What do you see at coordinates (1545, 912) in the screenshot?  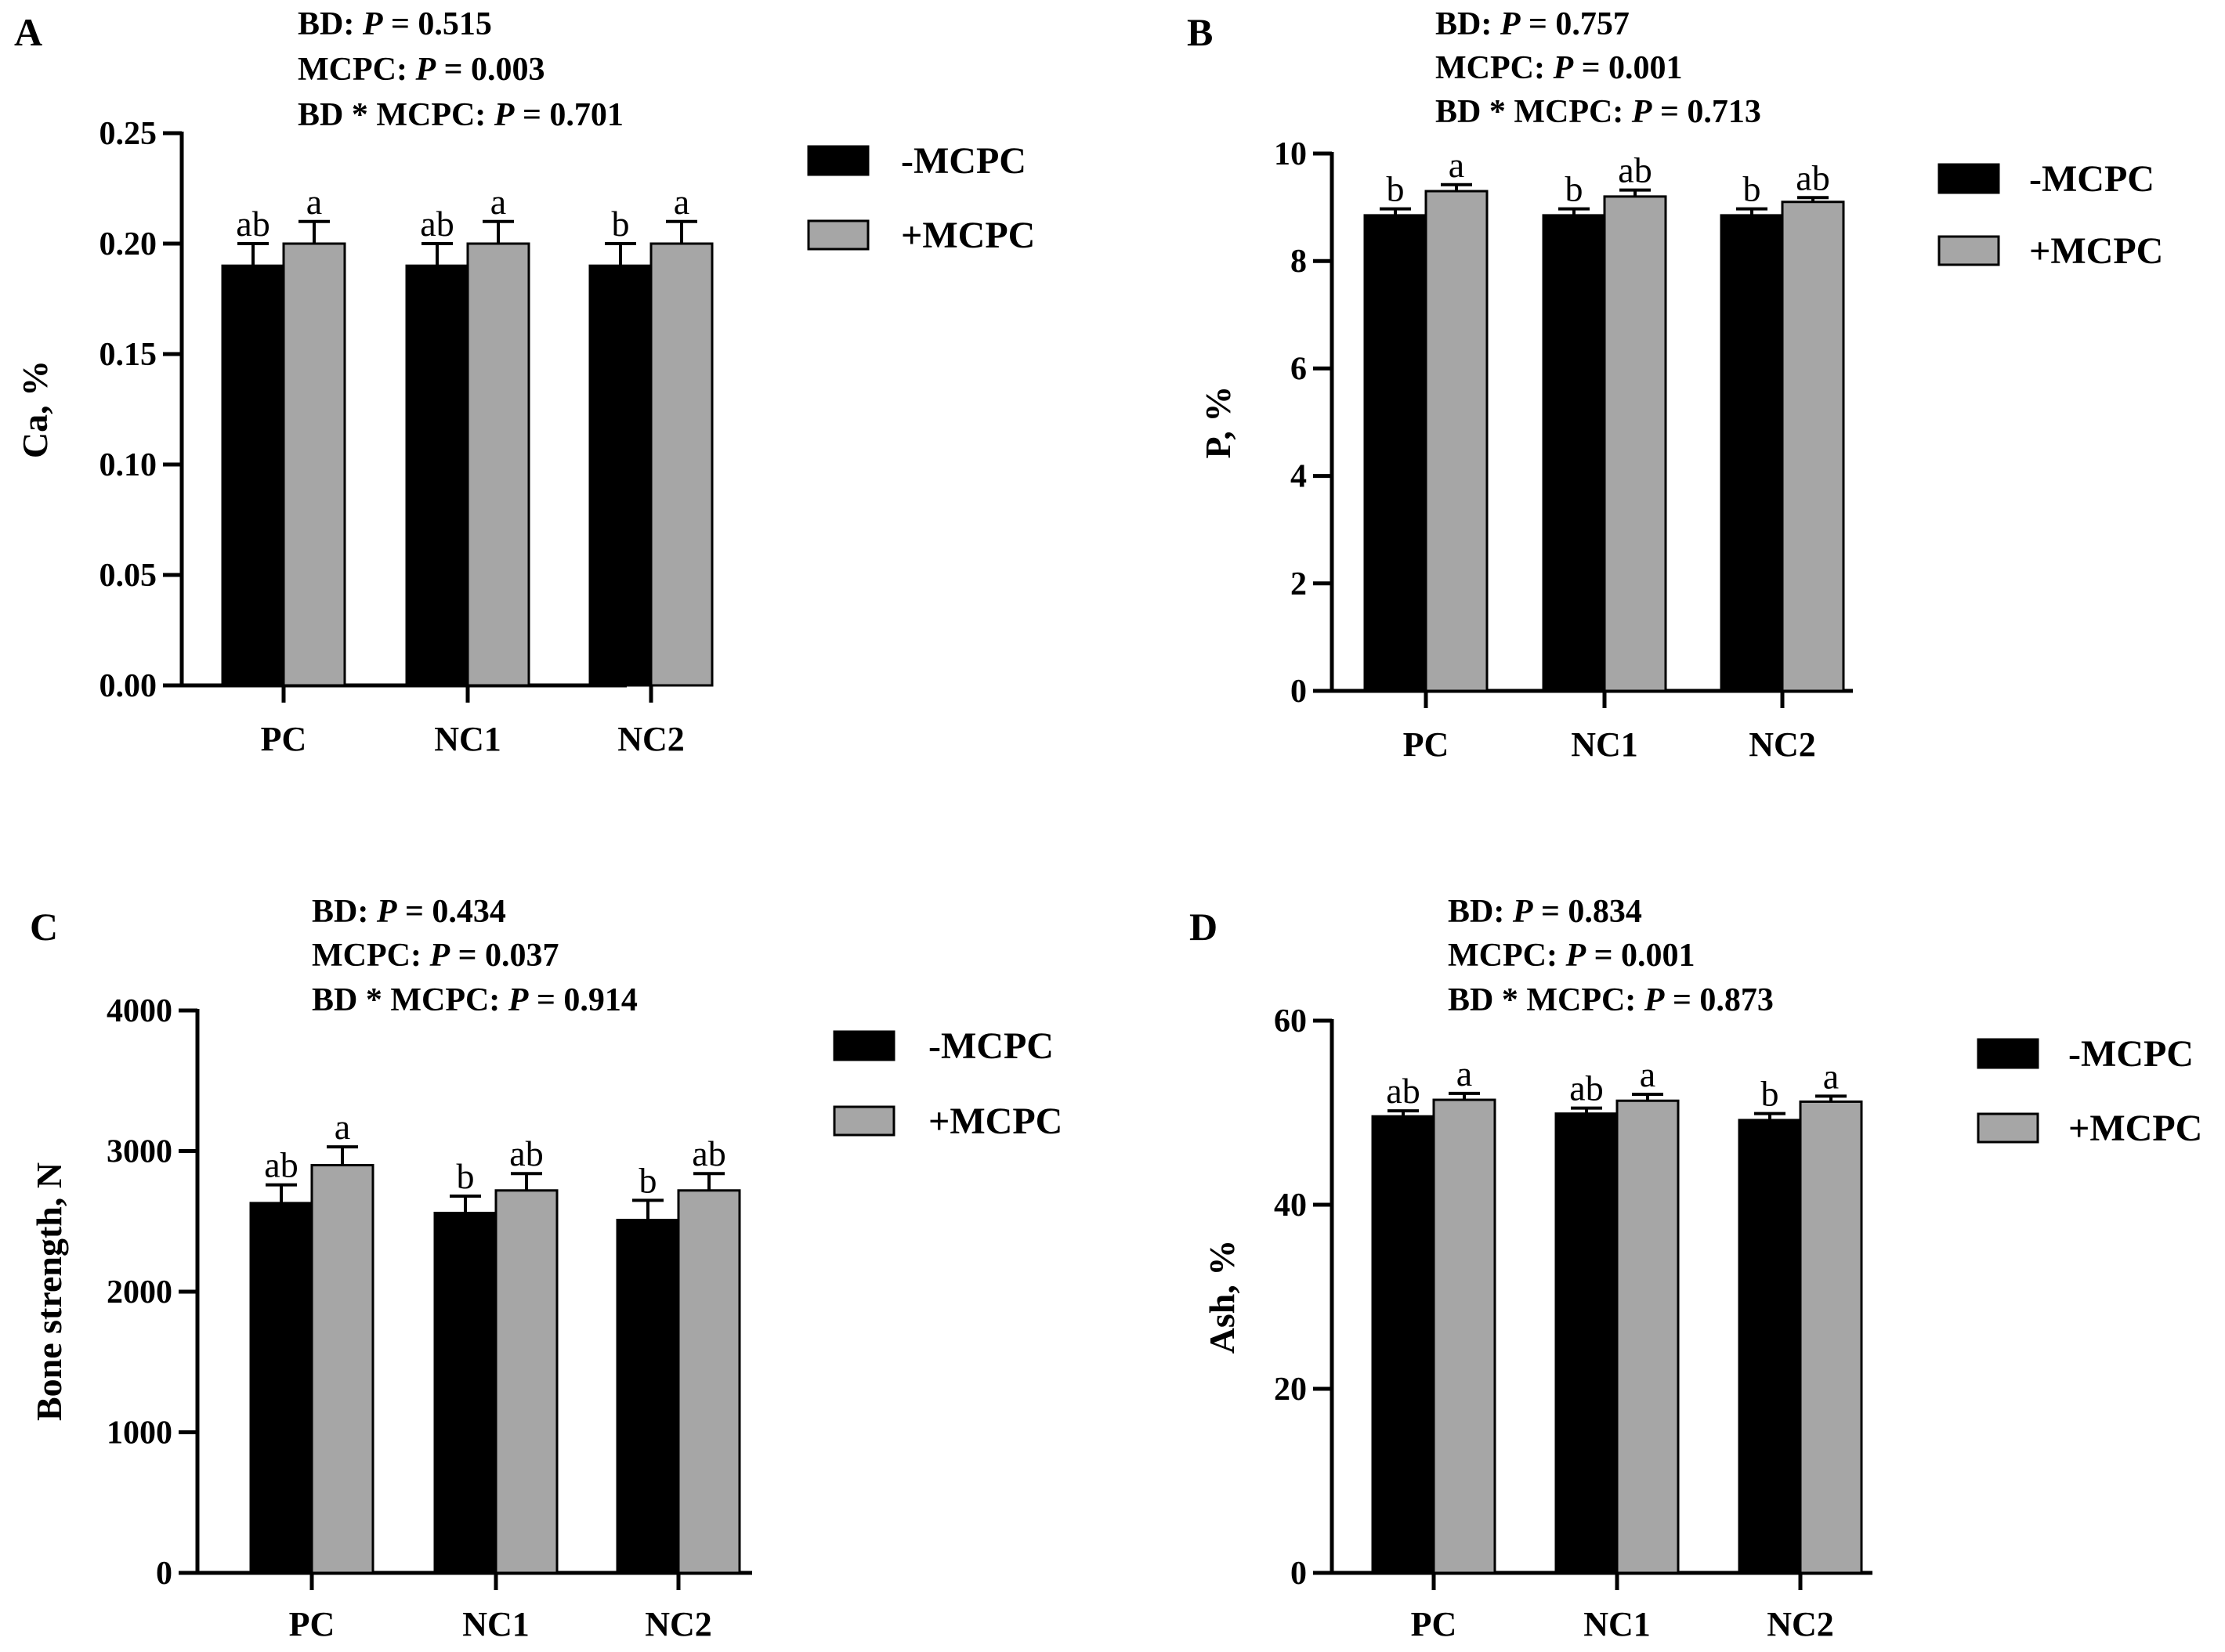 I see `stat-line: BD: P = 0.834` at bounding box center [1545, 912].